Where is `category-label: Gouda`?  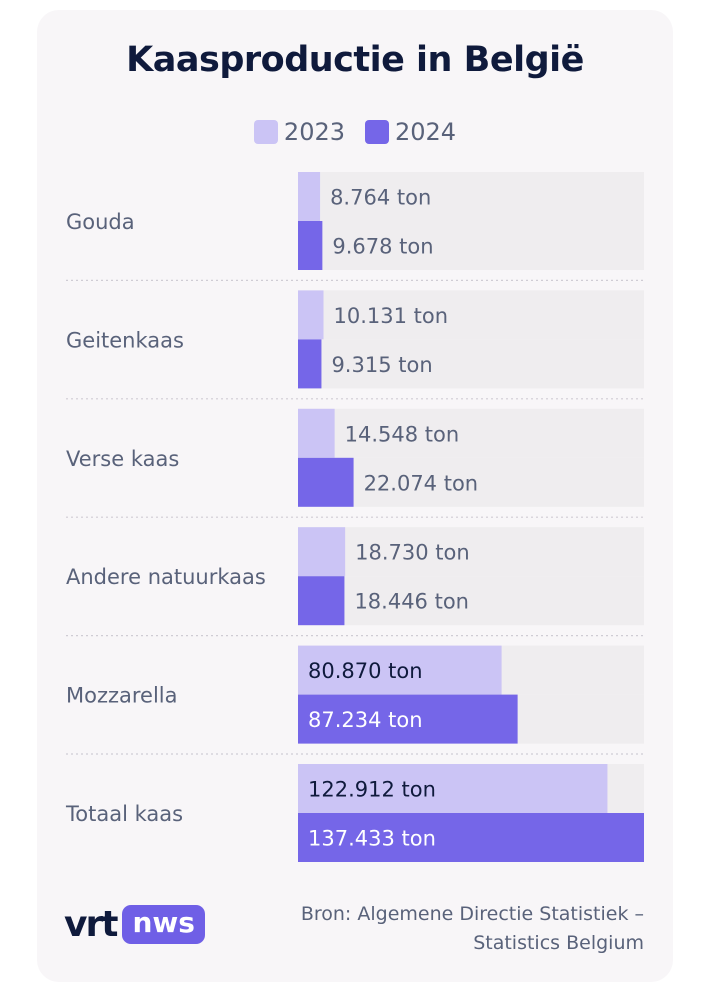
category-label: Gouda is located at coordinates (100, 222).